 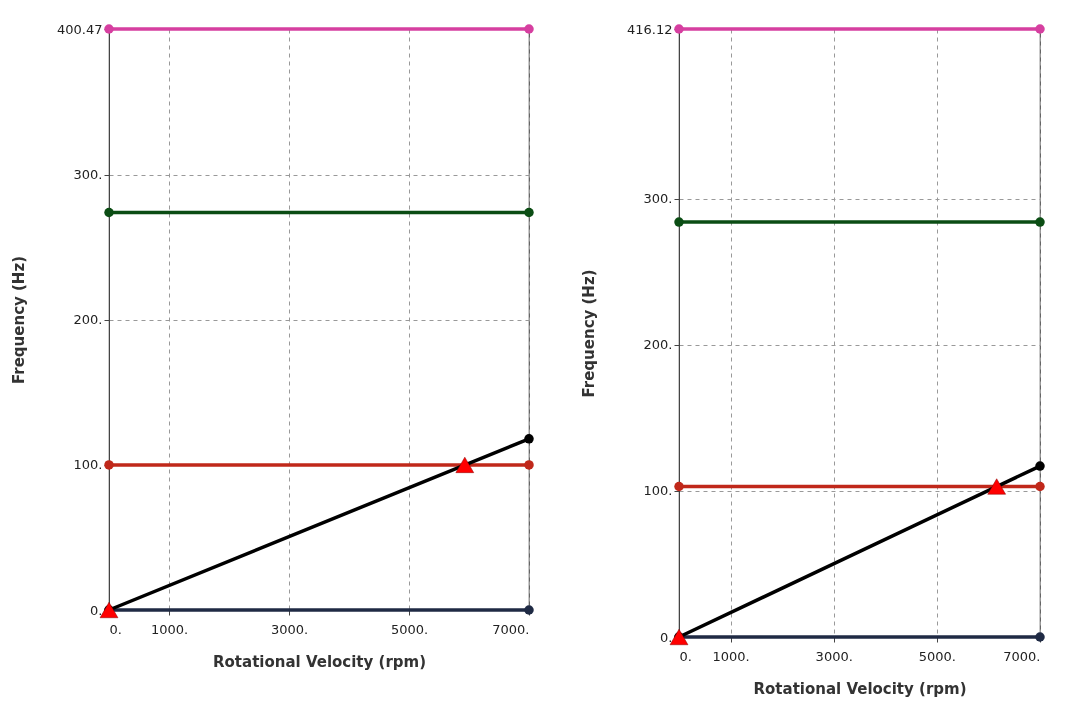 What do you see at coordinates (80, 29) in the screenshot?
I see `y-tick-label: 400.47` at bounding box center [80, 29].